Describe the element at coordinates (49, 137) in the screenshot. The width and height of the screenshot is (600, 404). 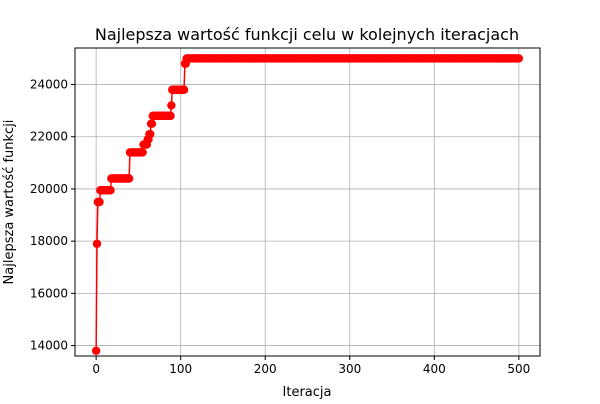
I see `y-tick-label: 22000` at that location.